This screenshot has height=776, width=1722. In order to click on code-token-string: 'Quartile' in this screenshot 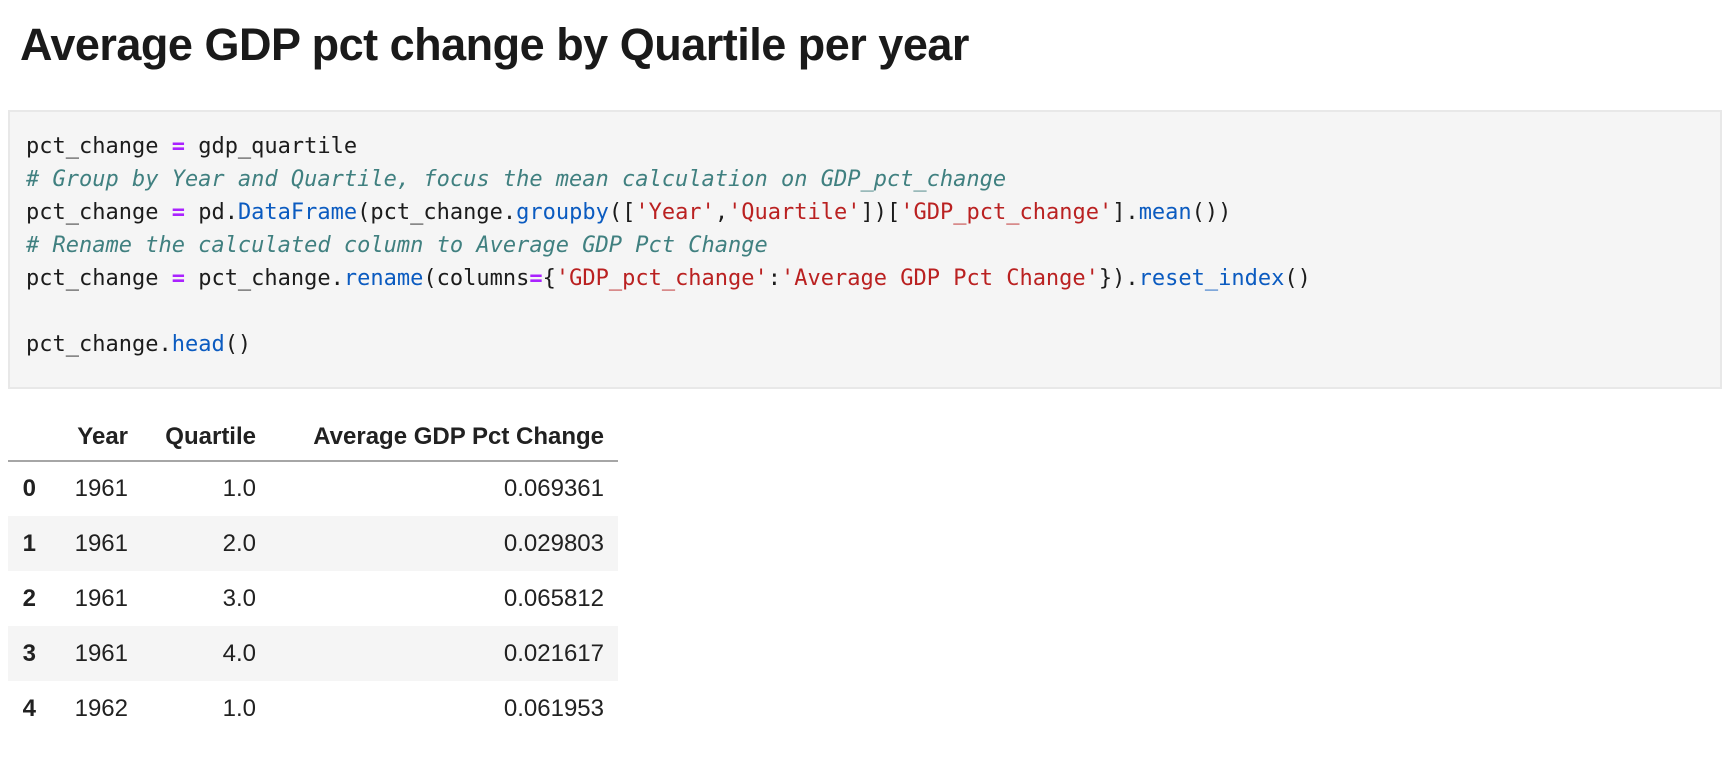, I will do `click(794, 212)`.